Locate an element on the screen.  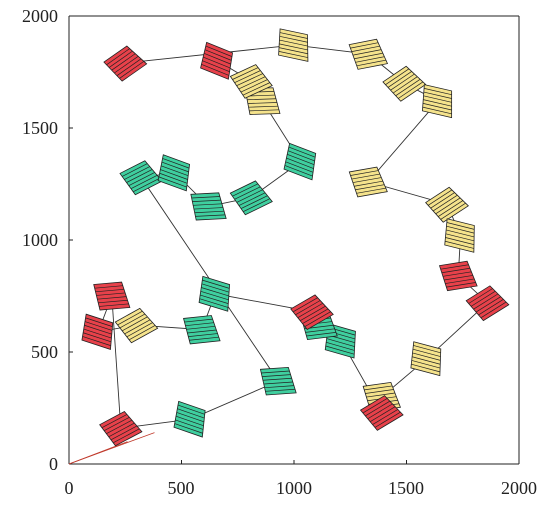
y-tick-label: 1000 is located at coordinates (40, 240).